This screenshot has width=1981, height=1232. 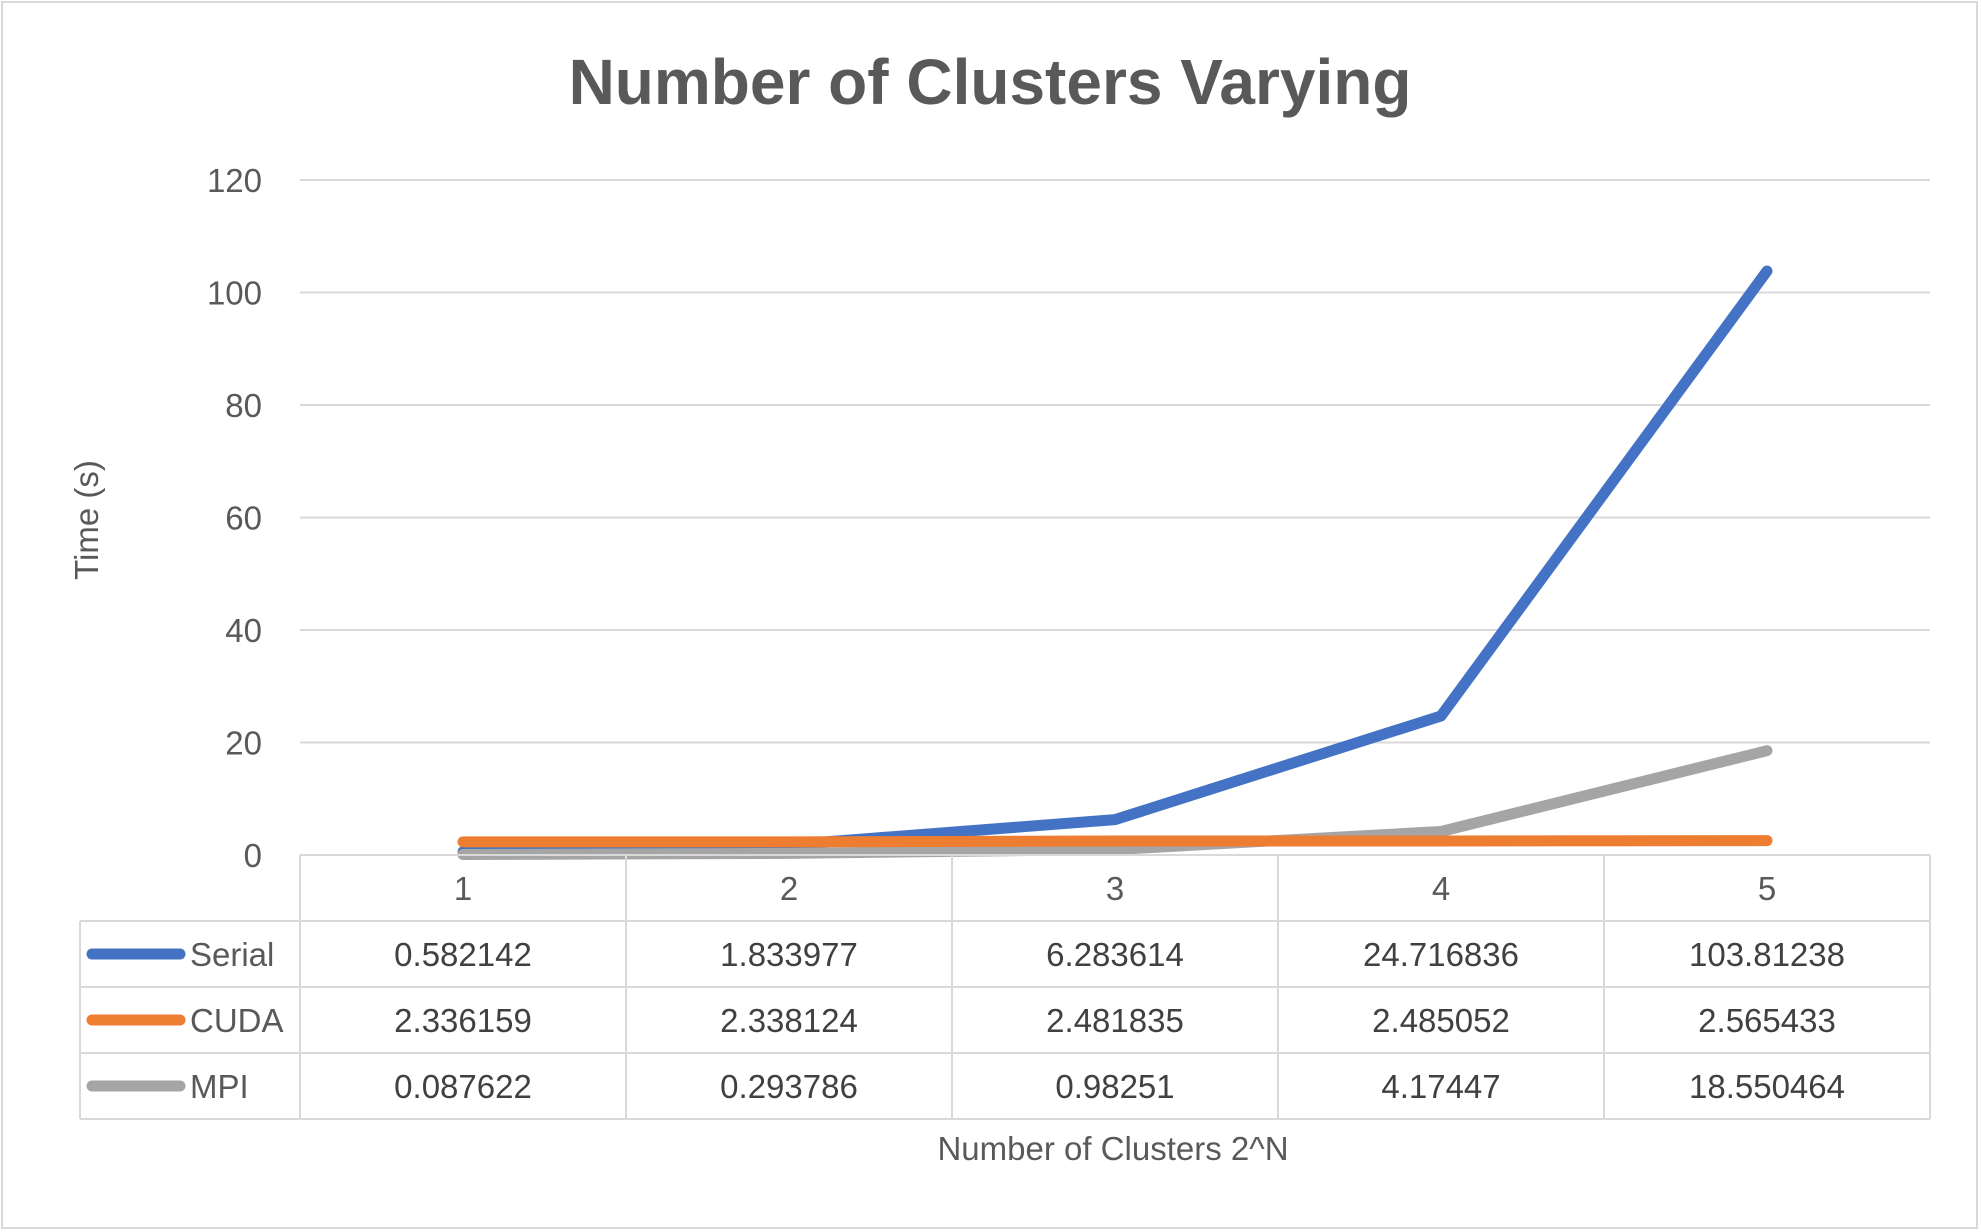 What do you see at coordinates (1767, 1086) in the screenshot?
I see `data-label: 18.550464` at bounding box center [1767, 1086].